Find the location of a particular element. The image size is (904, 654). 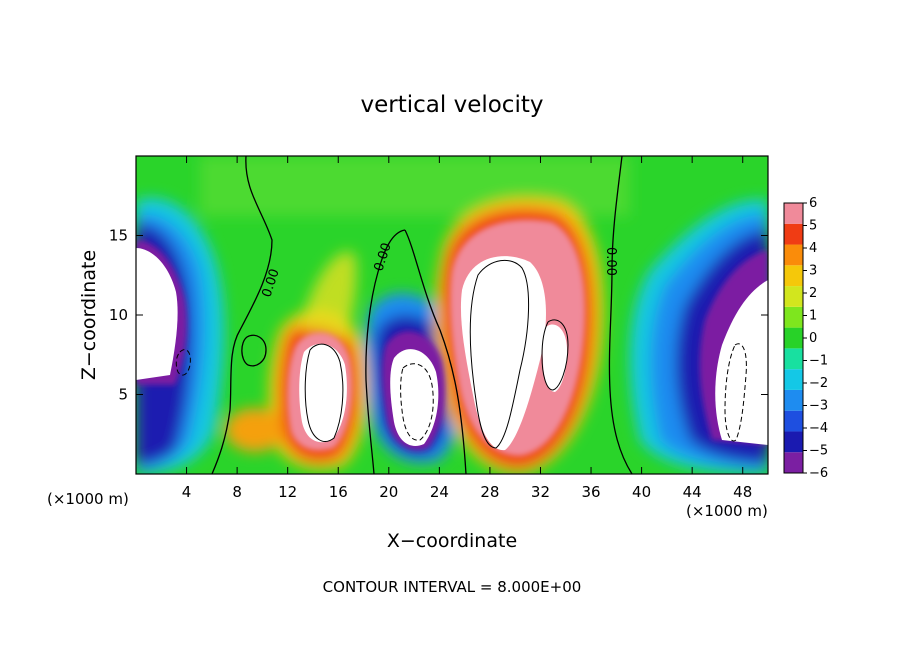

x-tick-label: 4 is located at coordinates (187, 492).